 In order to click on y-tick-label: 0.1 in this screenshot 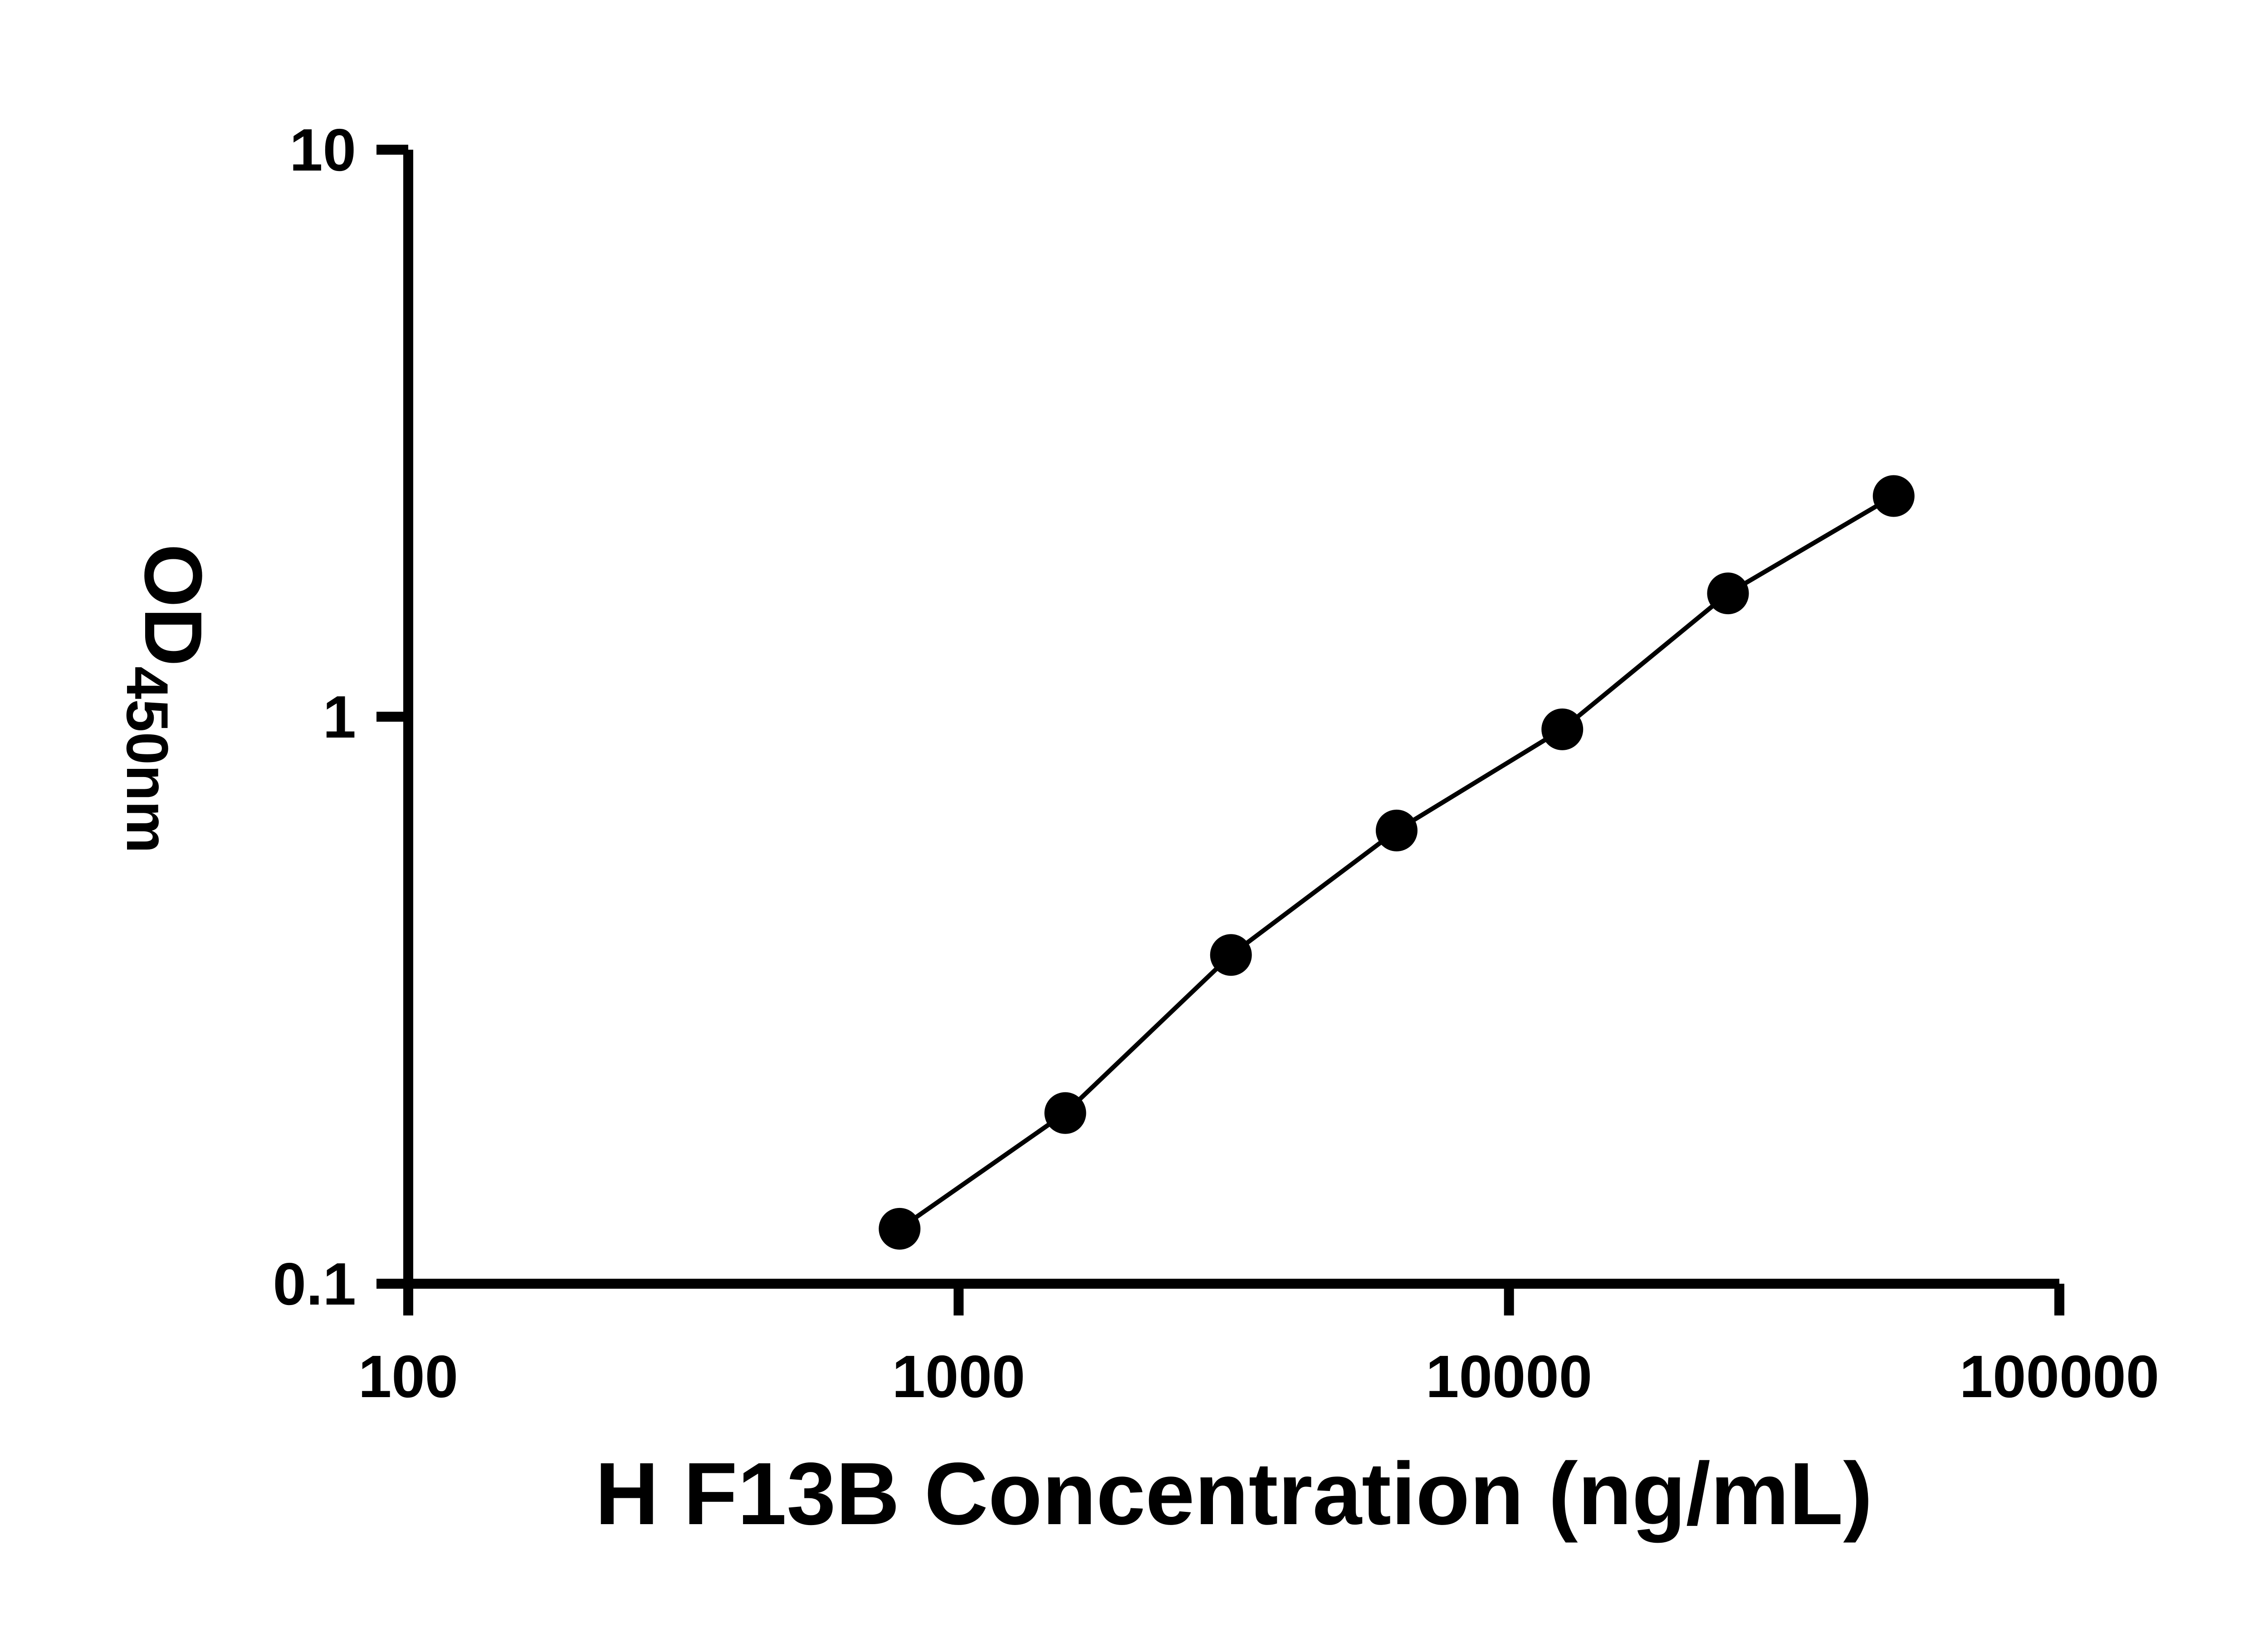, I will do `click(315, 1284)`.